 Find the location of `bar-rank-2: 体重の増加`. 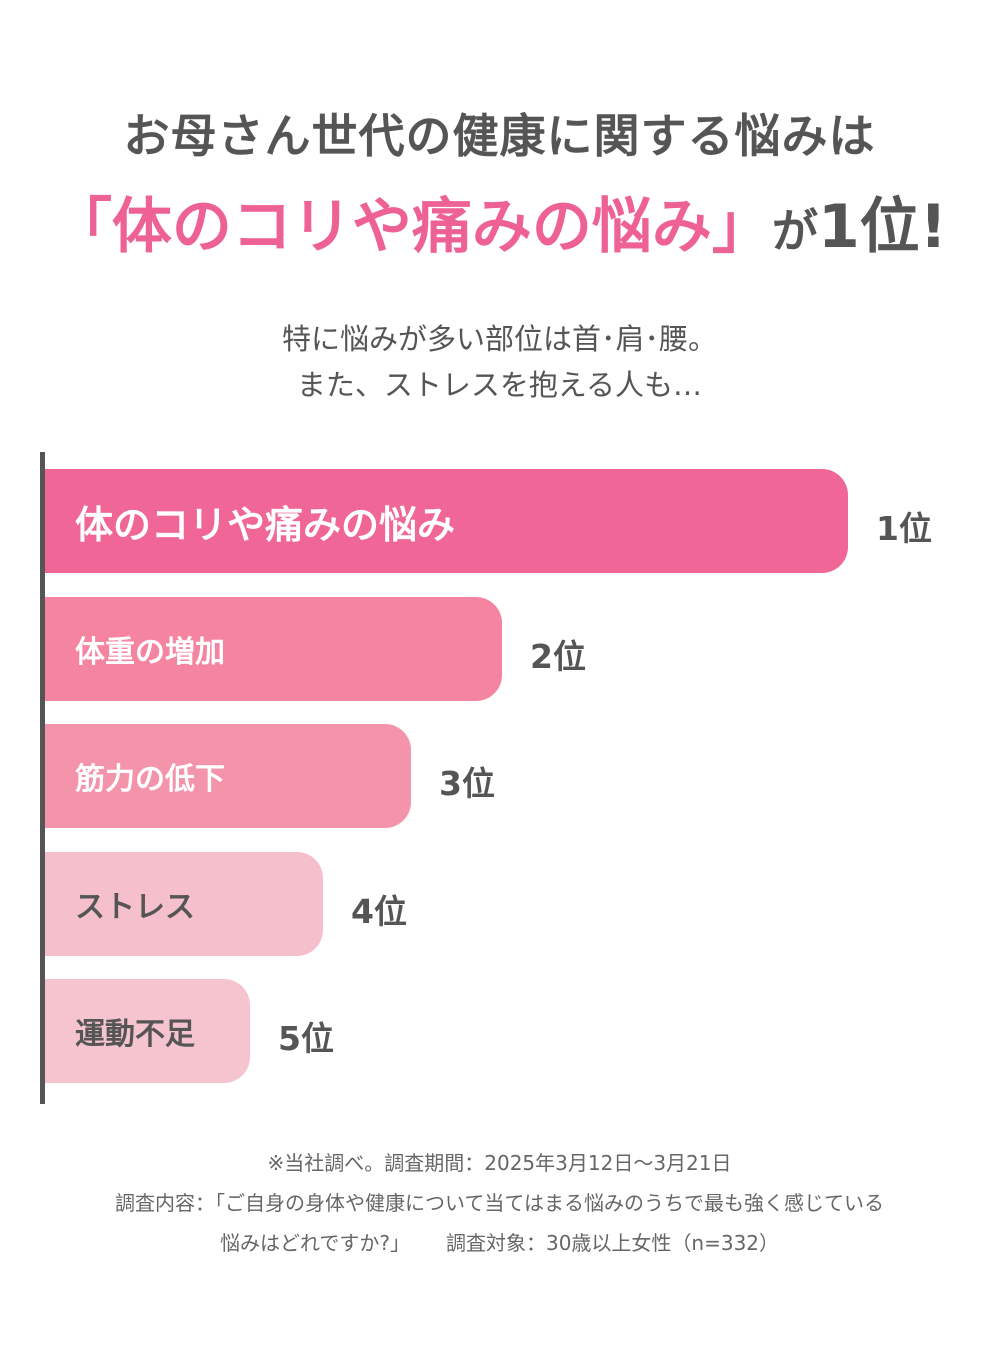

bar-rank-2: 体重の増加 is located at coordinates (273, 649).